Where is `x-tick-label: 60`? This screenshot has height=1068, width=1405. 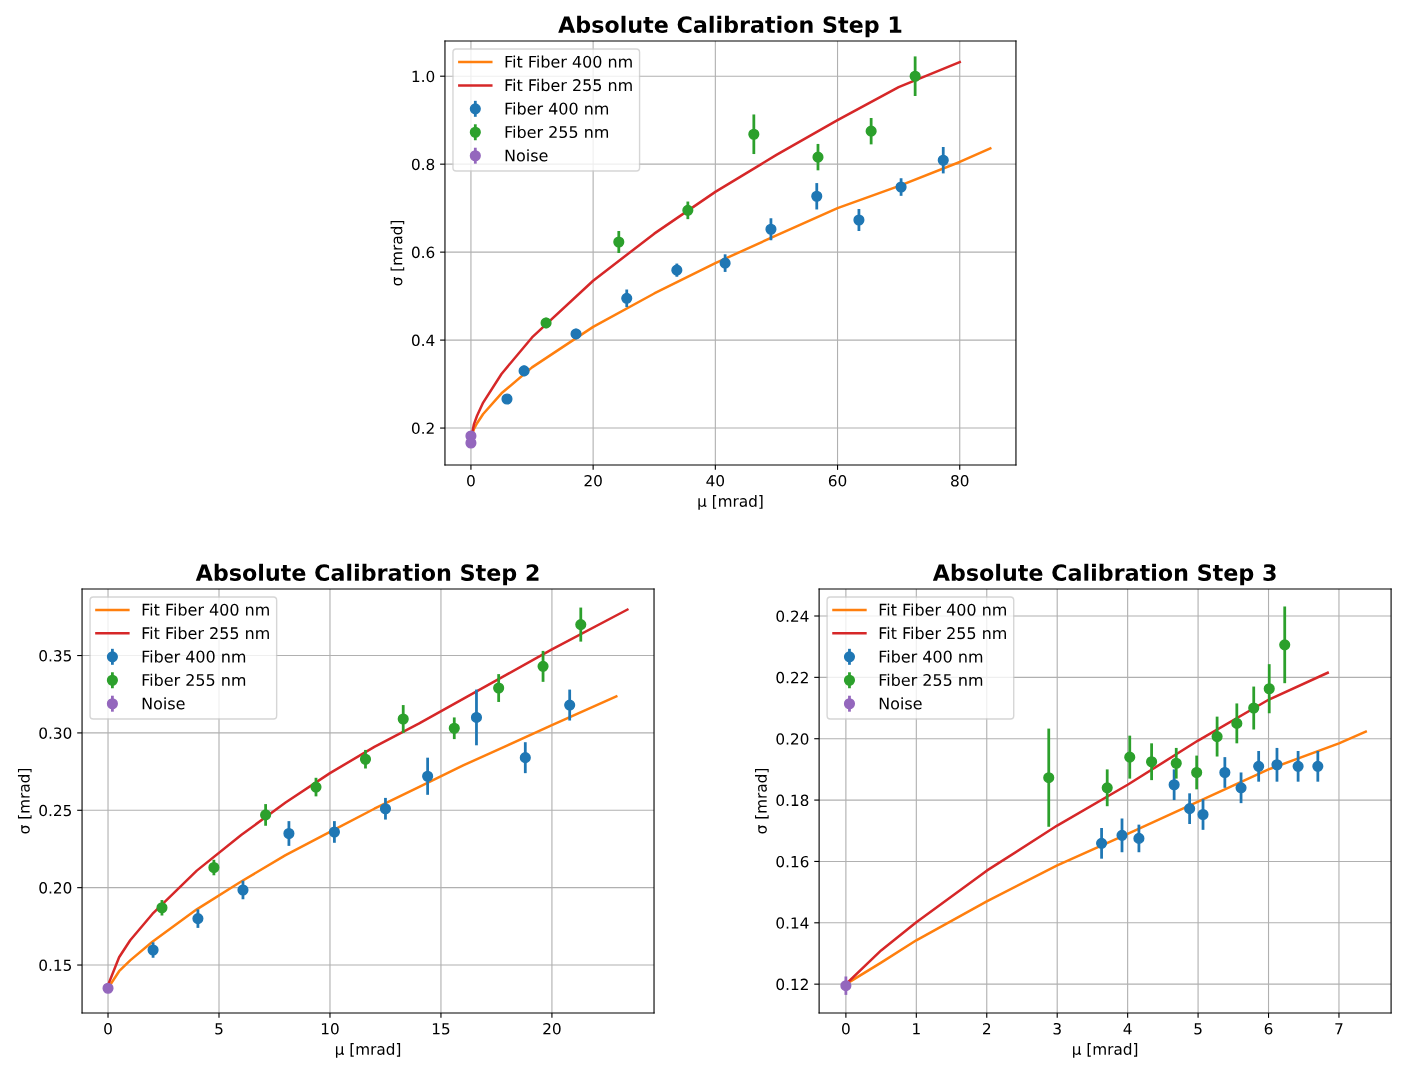 x-tick-label: 60 is located at coordinates (837, 481).